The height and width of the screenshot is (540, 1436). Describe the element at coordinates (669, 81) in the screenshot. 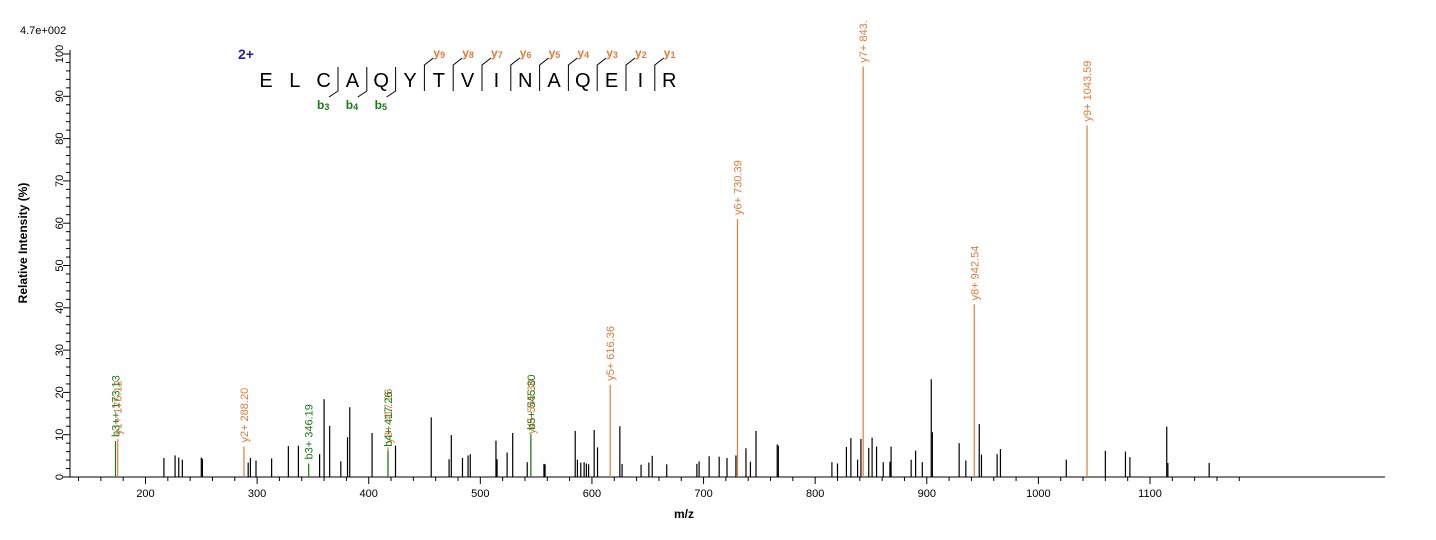

I see `sequence-residue: R` at that location.